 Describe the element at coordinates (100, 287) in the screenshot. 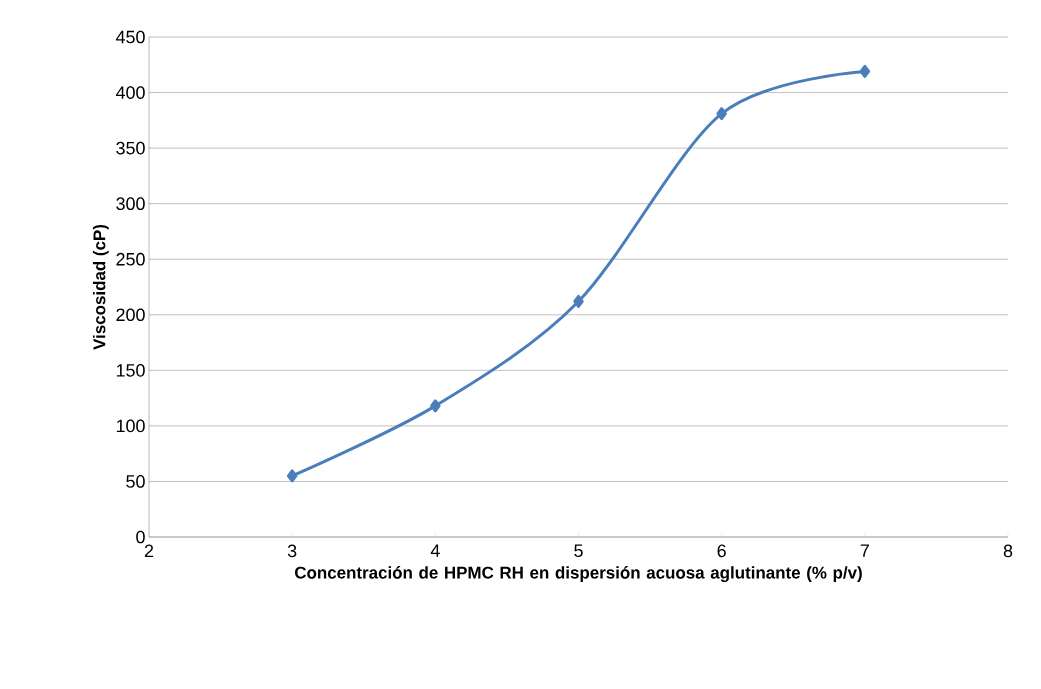

I see `y-axis-title: Viscosidad (cP)` at that location.